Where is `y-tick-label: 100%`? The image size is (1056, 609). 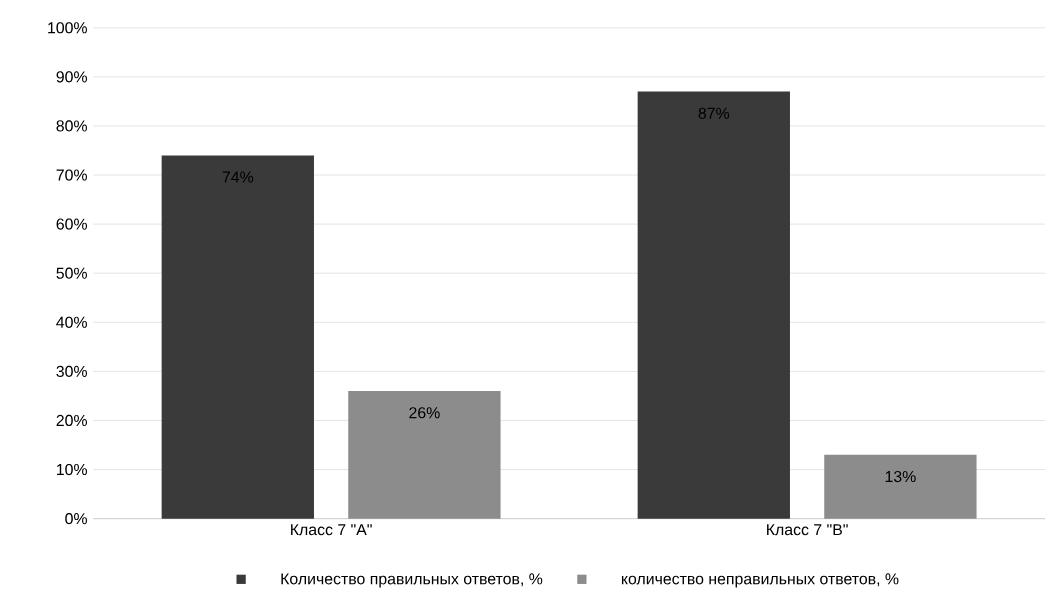
y-tick-label: 100% is located at coordinates (67, 28).